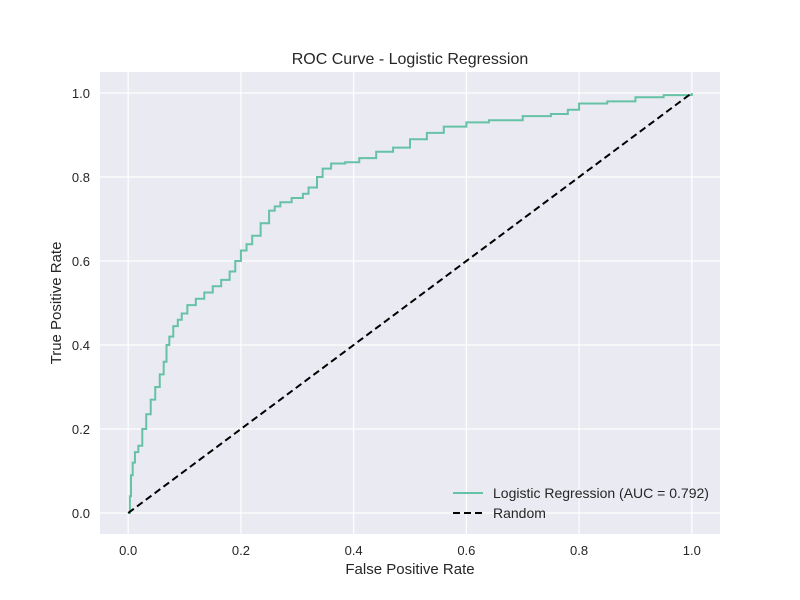 The image size is (800, 600). I want to click on legend-label-random: Random, so click(519, 513).